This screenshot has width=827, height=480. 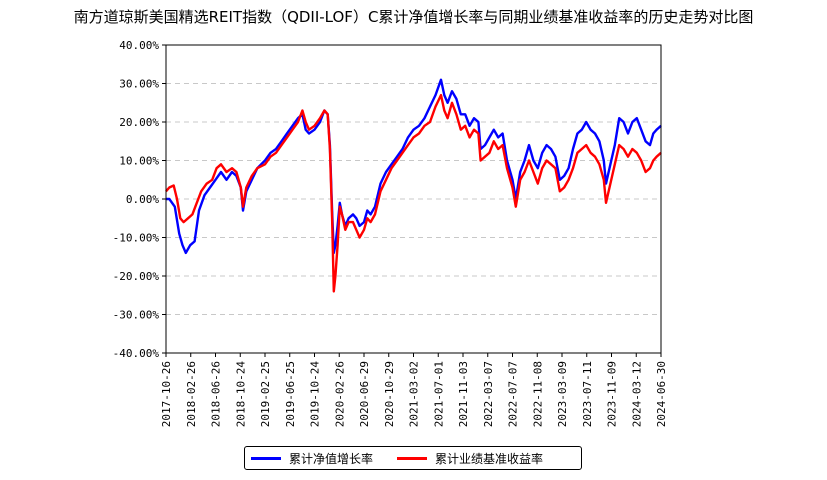 What do you see at coordinates (136, 238) in the screenshot?
I see `y-tick-label: -10.00%` at bounding box center [136, 238].